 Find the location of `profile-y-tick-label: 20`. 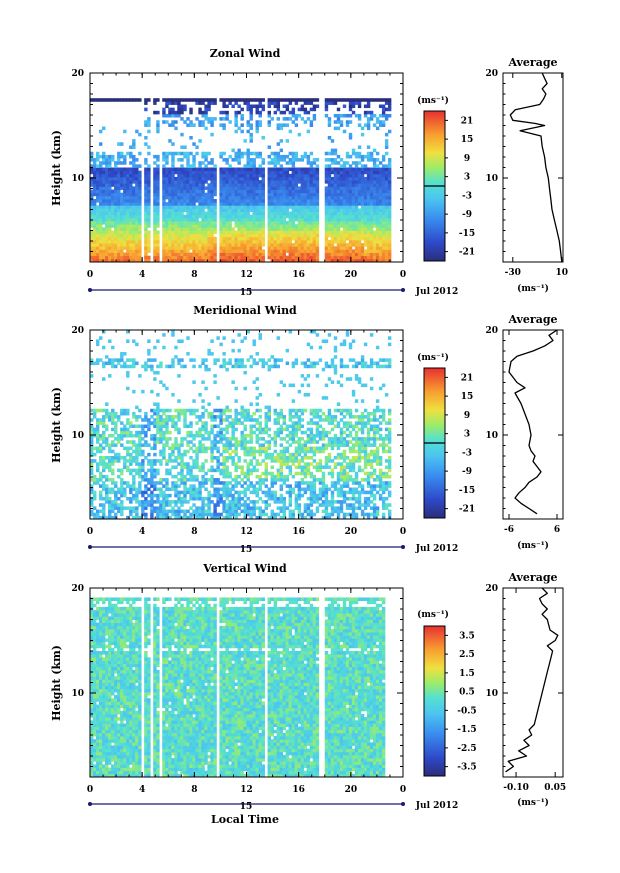

profile-y-tick-label: 20 is located at coordinates (491, 74).